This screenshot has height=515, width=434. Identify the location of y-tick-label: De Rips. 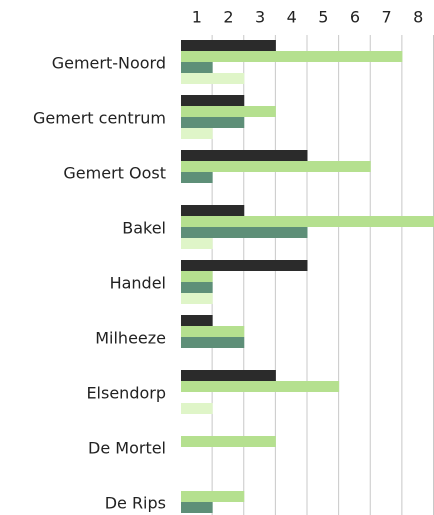
(135, 503).